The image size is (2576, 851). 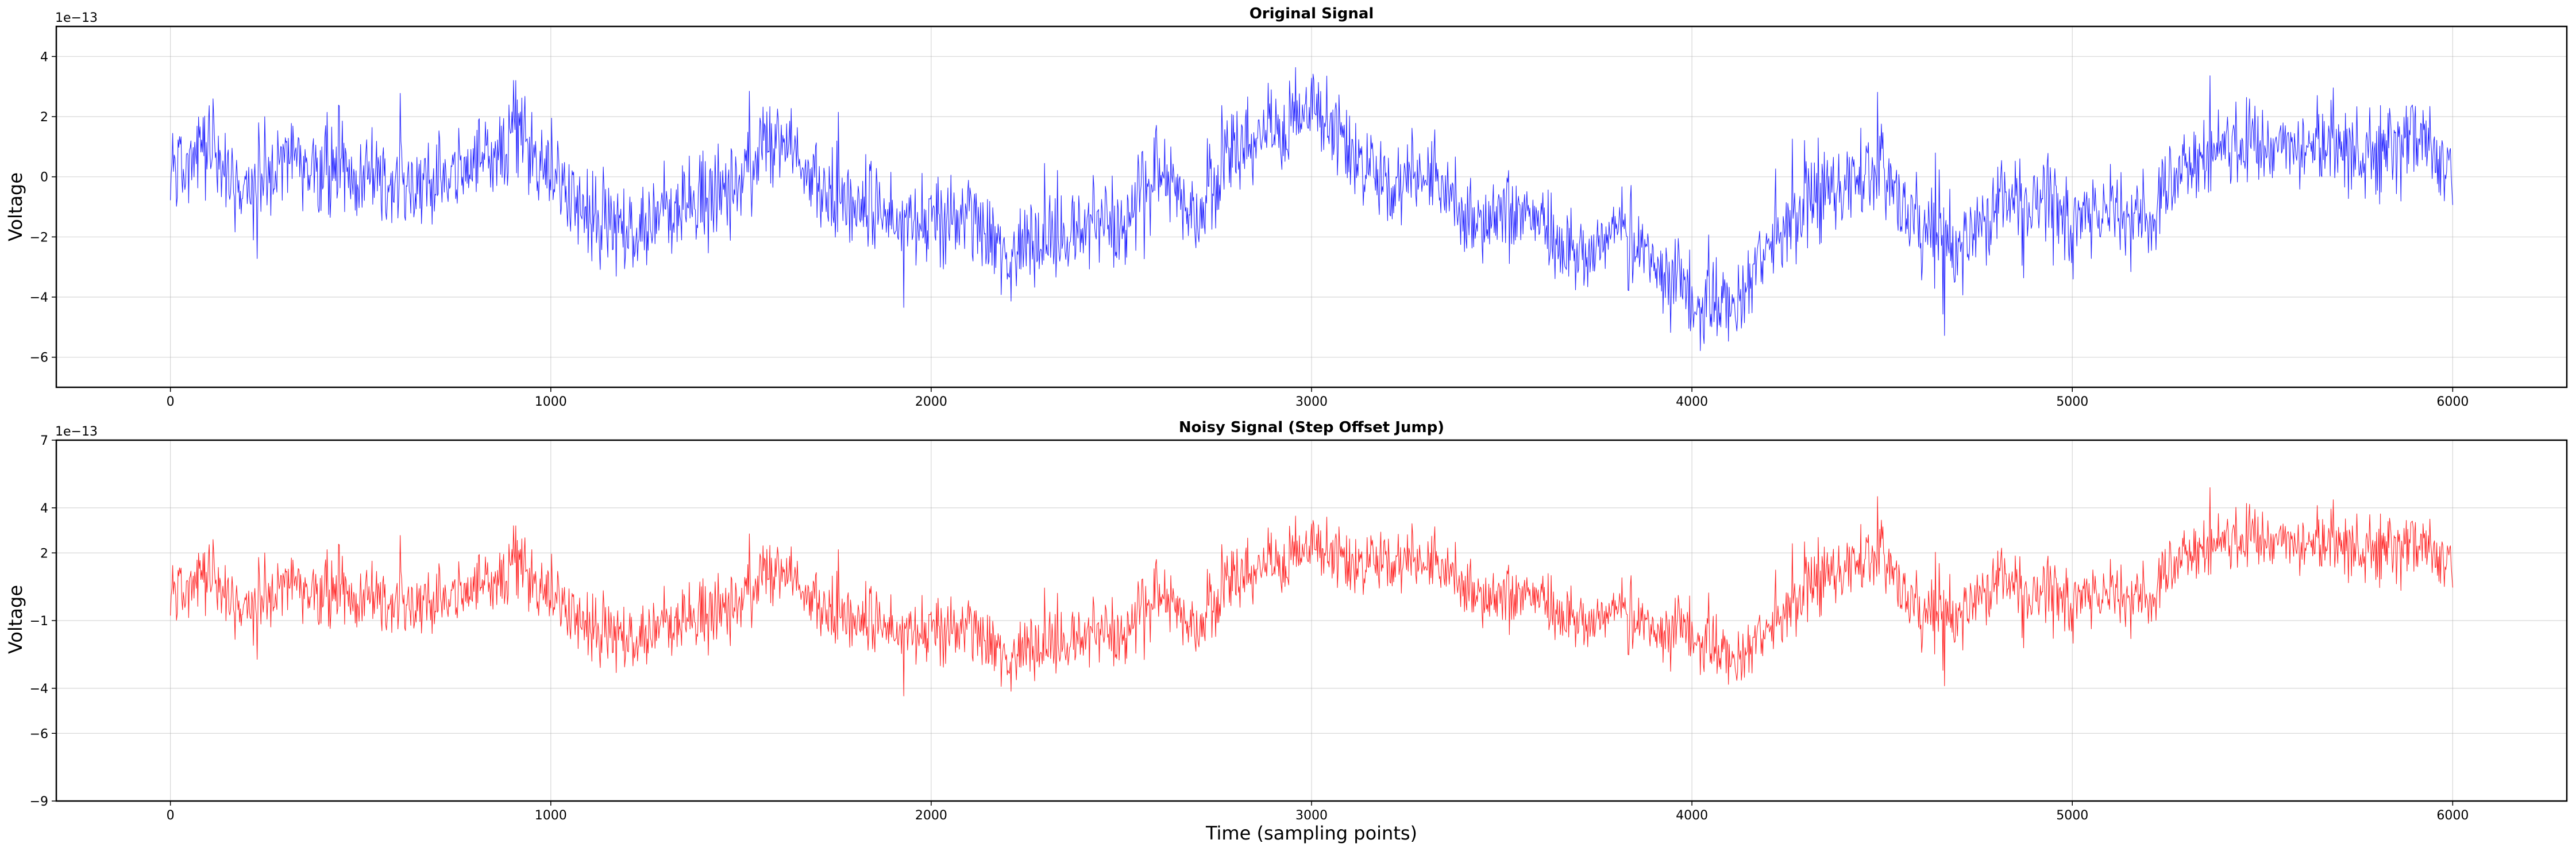 What do you see at coordinates (39, 237) in the screenshot?
I see `y-tick-label: −2` at bounding box center [39, 237].